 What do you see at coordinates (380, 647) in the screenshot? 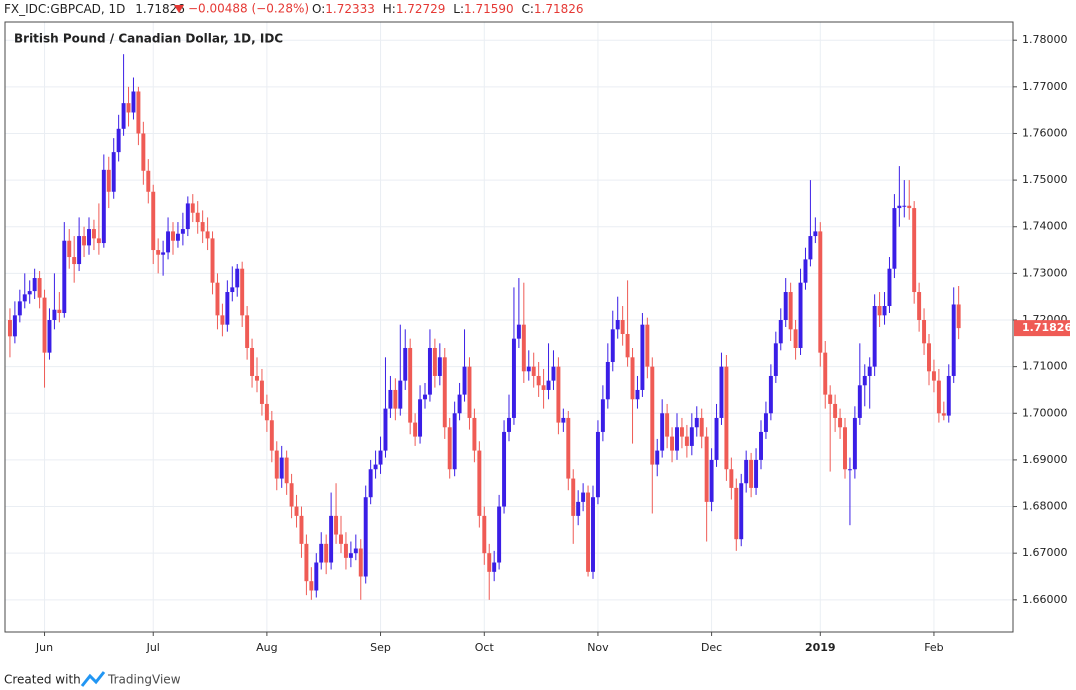
I see `x-tick-label: Sep` at bounding box center [380, 647].